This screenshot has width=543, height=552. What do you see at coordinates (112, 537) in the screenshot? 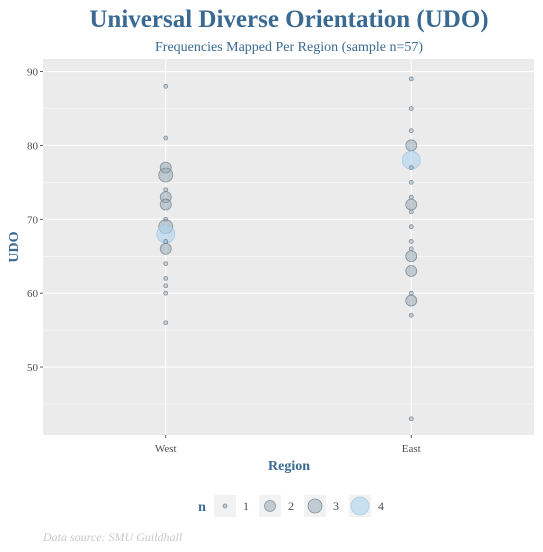
I see `chart-caption: Data source: SMU Guildhall` at bounding box center [112, 537].